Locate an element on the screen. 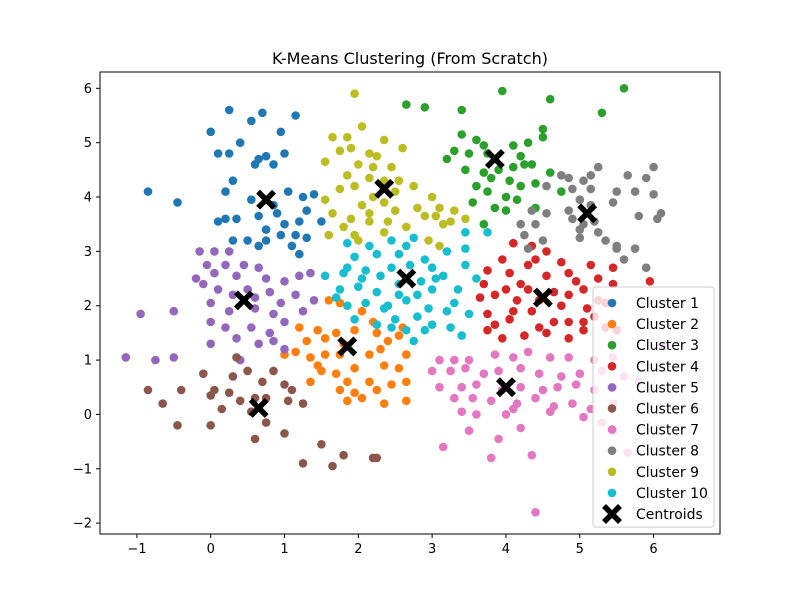 The image size is (800, 605). legend-box is located at coordinates (653, 407).